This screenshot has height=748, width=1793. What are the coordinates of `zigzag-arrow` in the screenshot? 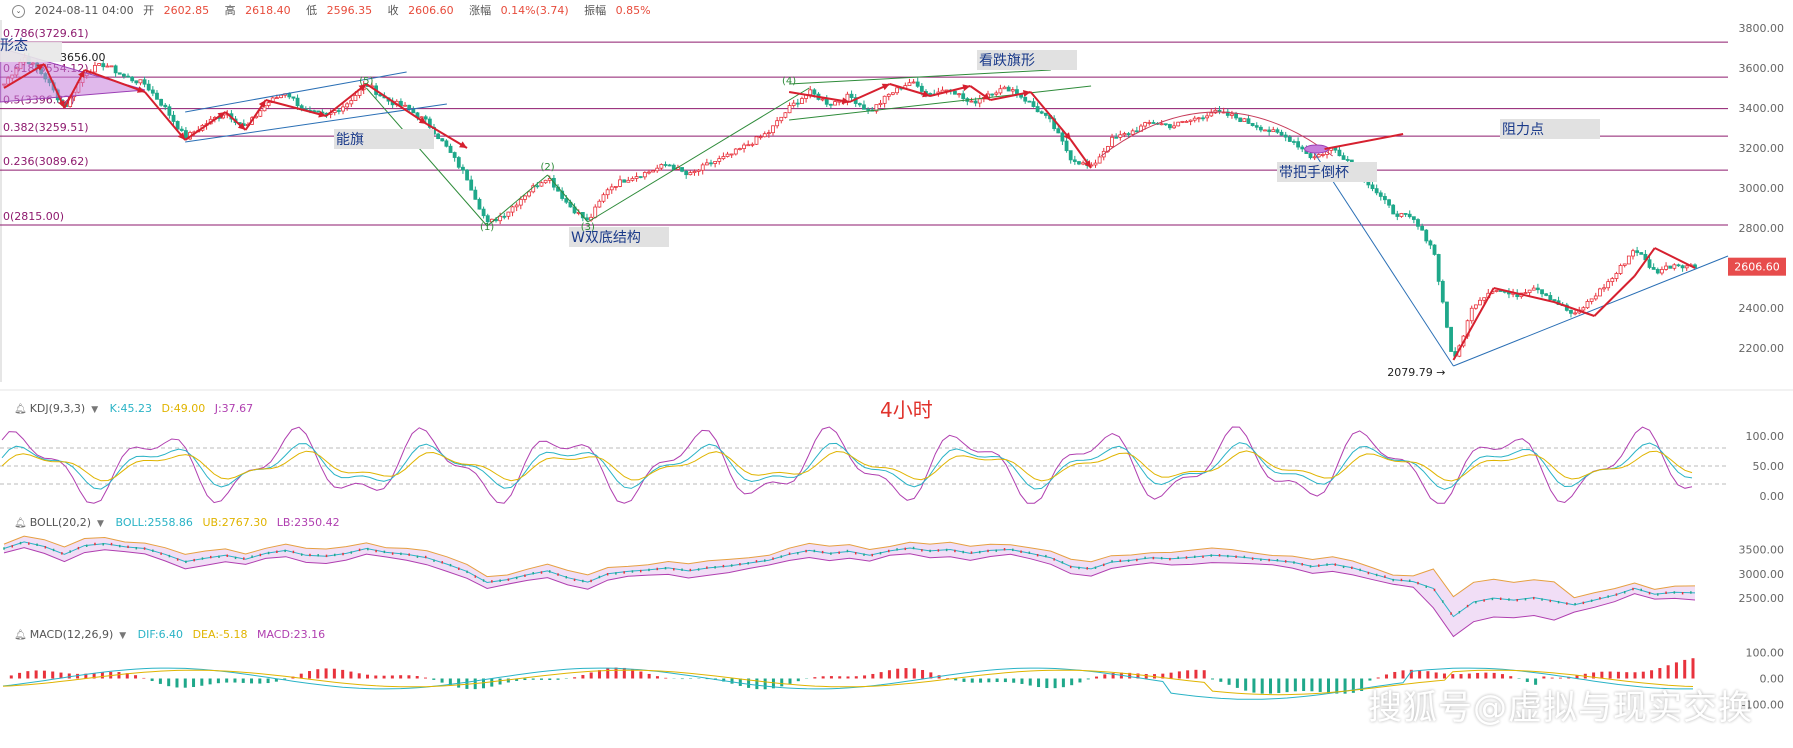 It's located at (165, 116).